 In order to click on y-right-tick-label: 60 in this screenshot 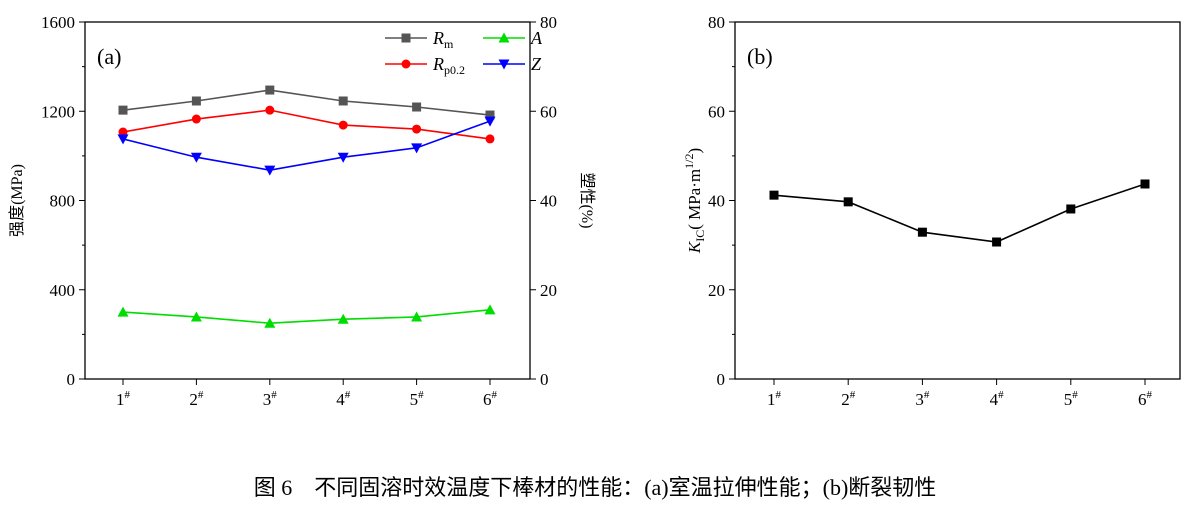, I will do `click(548, 111)`.